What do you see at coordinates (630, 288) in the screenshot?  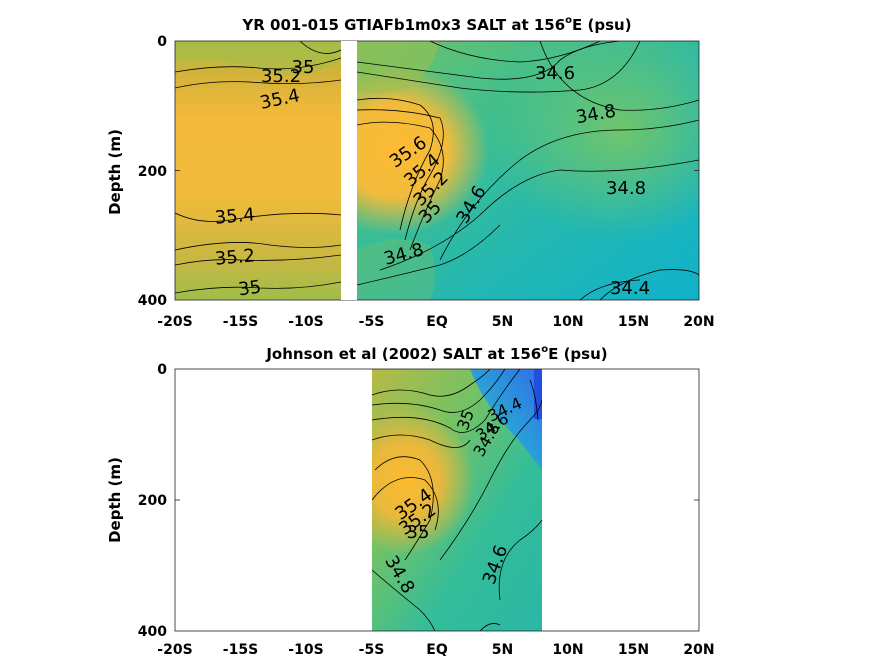 I see `contour-label: 34.4` at bounding box center [630, 288].